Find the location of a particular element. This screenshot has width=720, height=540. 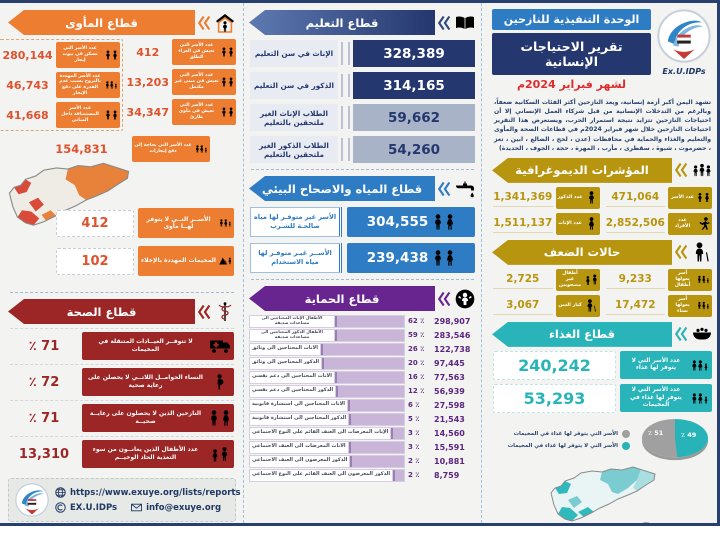

education-section-header: قطاع التعليم is located at coordinates (362, 22).